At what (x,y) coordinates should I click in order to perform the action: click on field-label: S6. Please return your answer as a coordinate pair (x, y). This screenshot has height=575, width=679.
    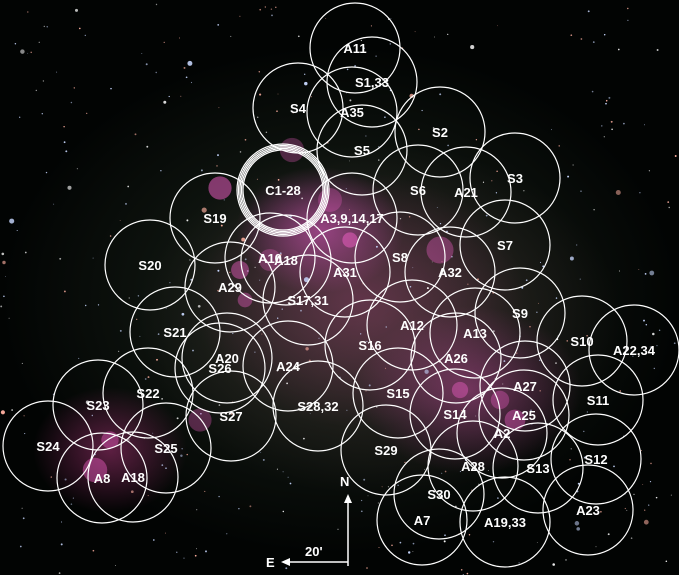
    Looking at the image, I should click on (418, 190).